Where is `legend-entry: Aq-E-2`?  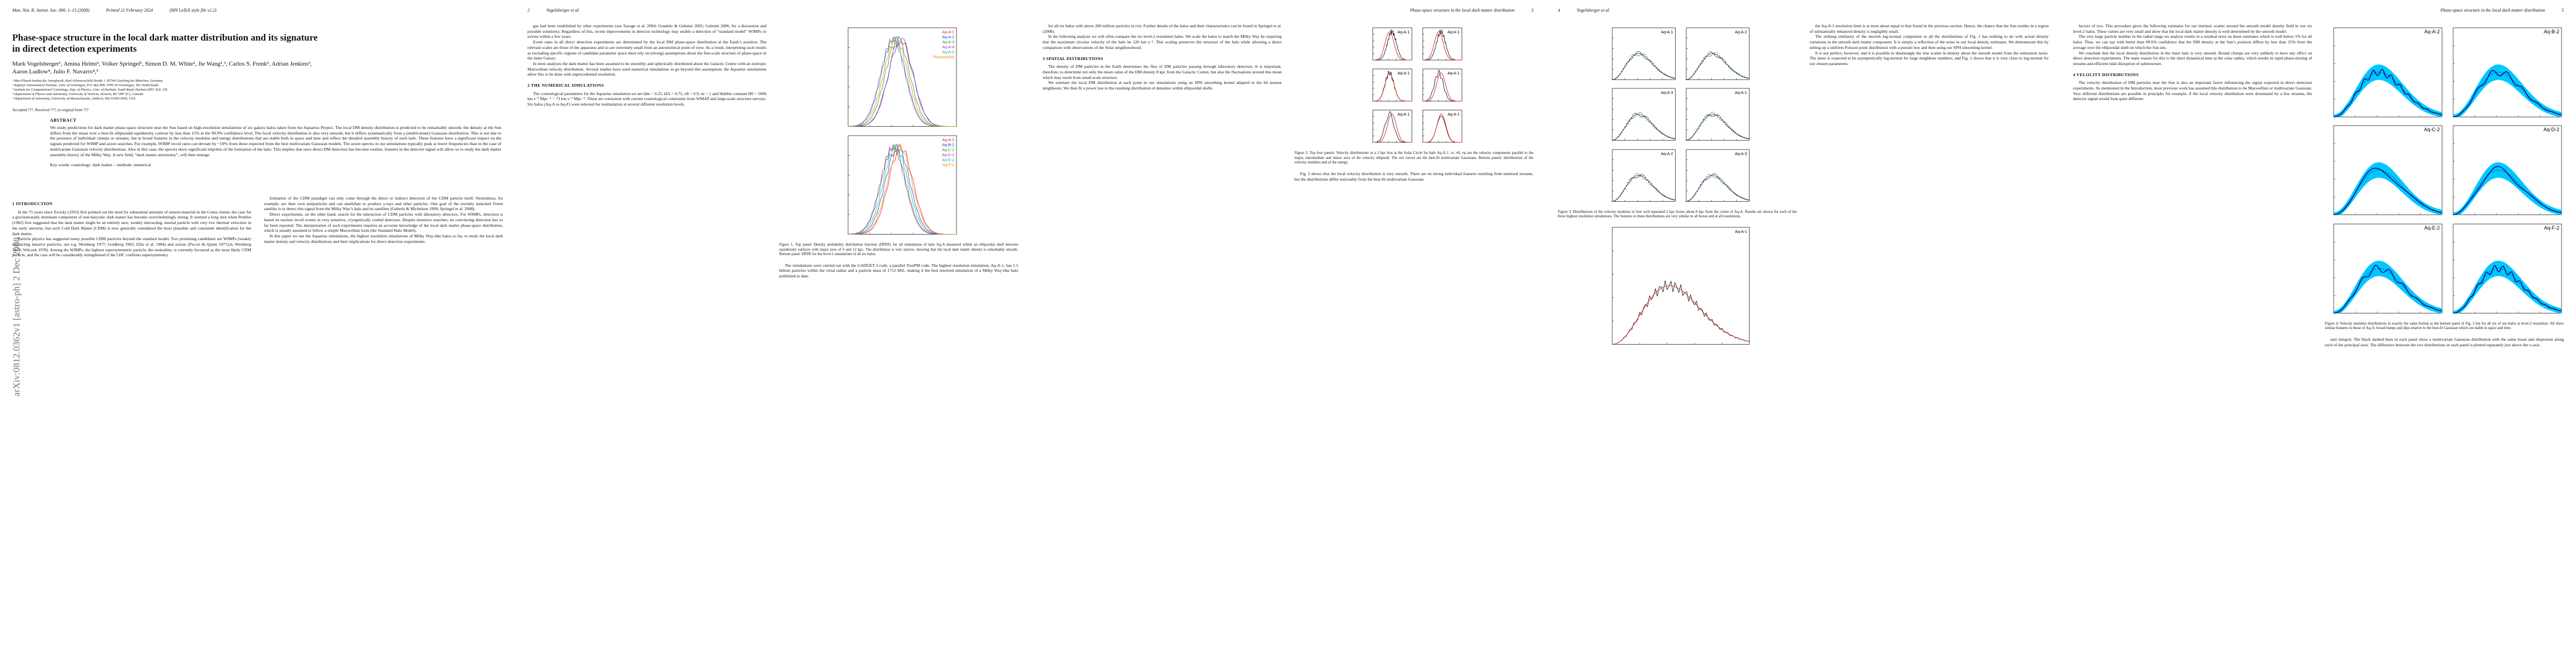 legend-entry: Aq-E-2 is located at coordinates (948, 160).